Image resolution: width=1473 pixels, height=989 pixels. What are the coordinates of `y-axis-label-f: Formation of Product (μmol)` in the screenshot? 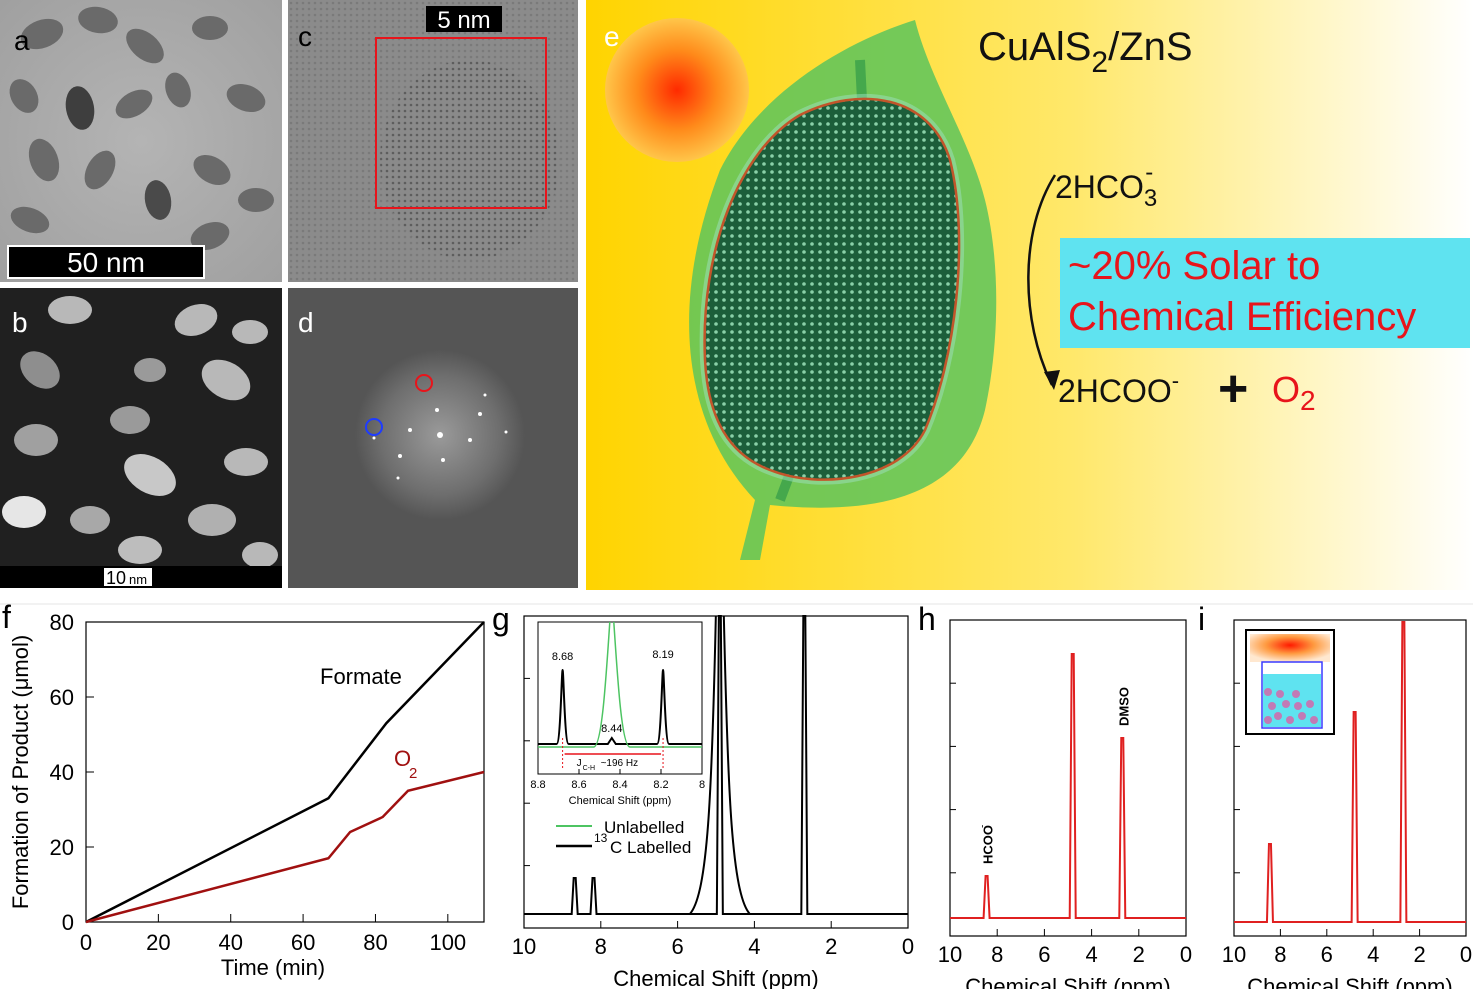 It's located at (20, 772).